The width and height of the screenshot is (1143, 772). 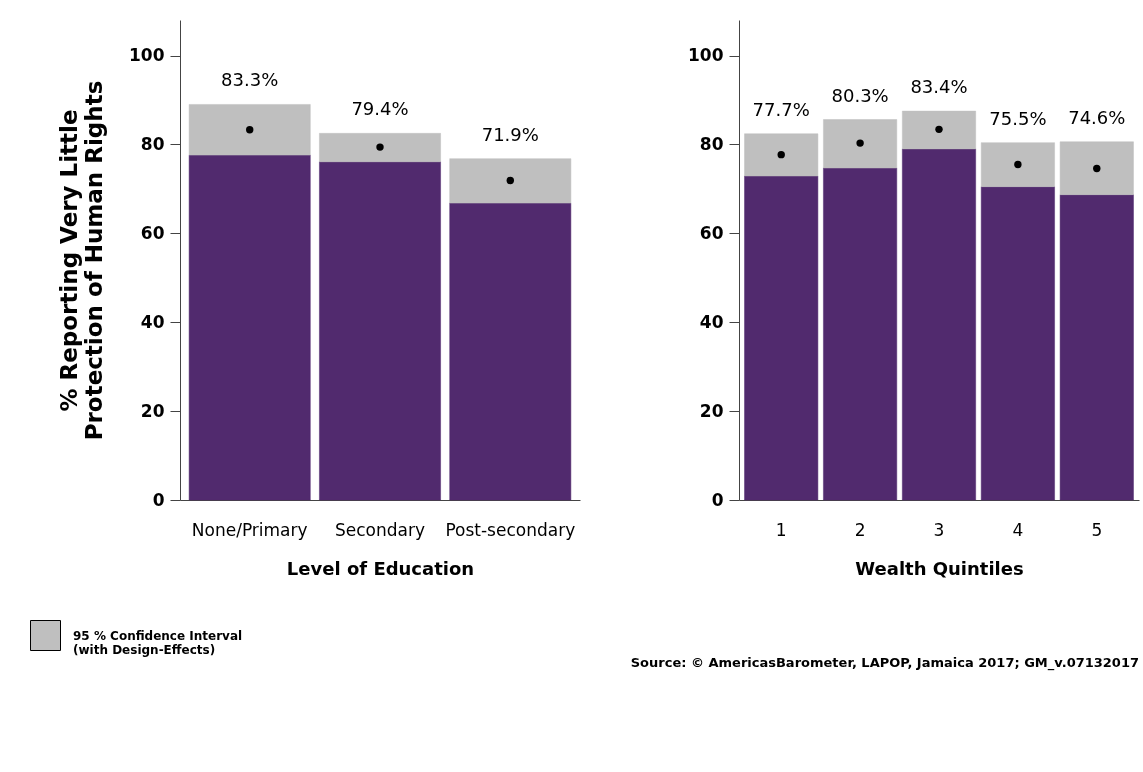 I want to click on data-label: 83.3%, so click(x=250, y=80).